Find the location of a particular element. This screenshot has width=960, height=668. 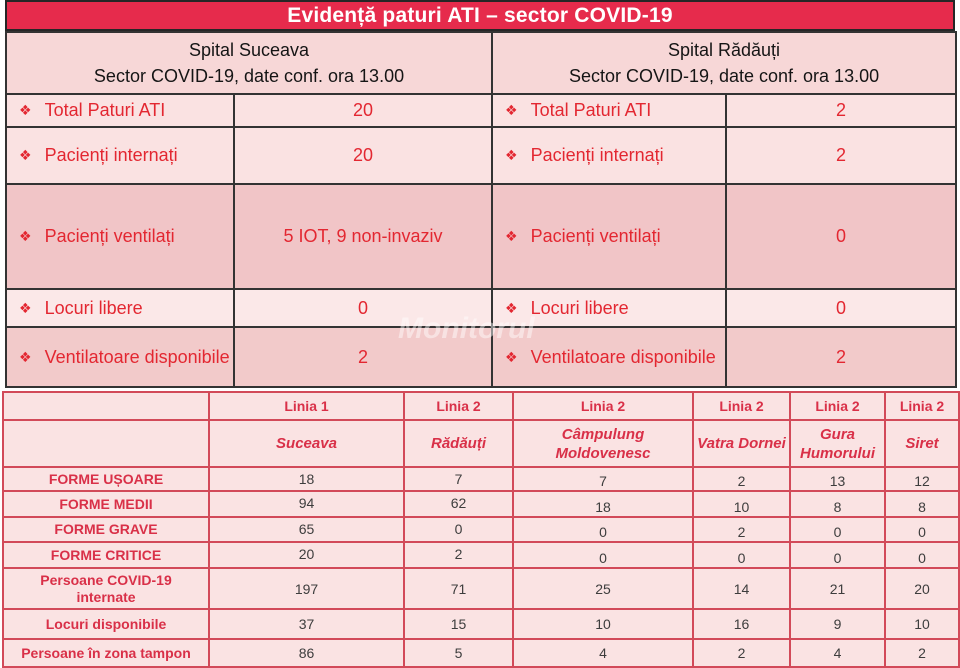

cell-value: 21 is located at coordinates (837, 588).